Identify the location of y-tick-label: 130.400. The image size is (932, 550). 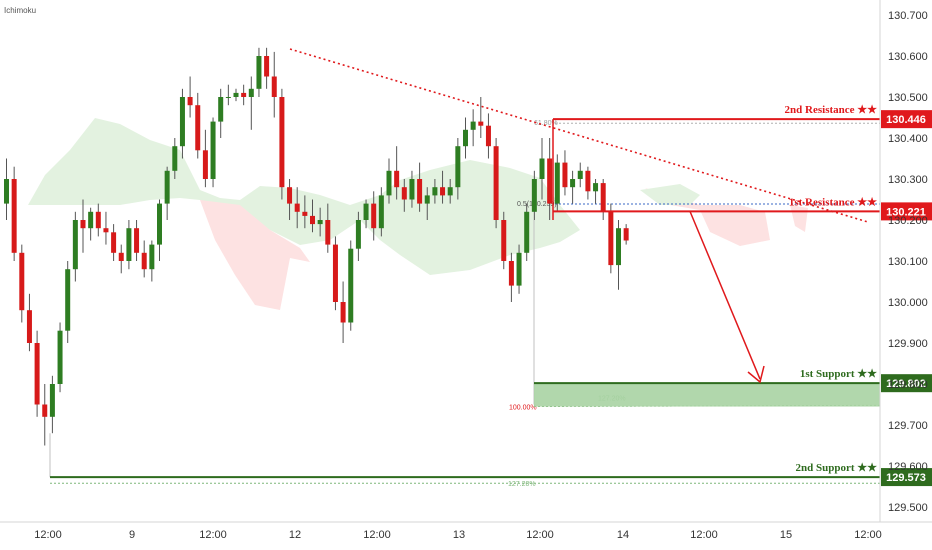
(908, 139).